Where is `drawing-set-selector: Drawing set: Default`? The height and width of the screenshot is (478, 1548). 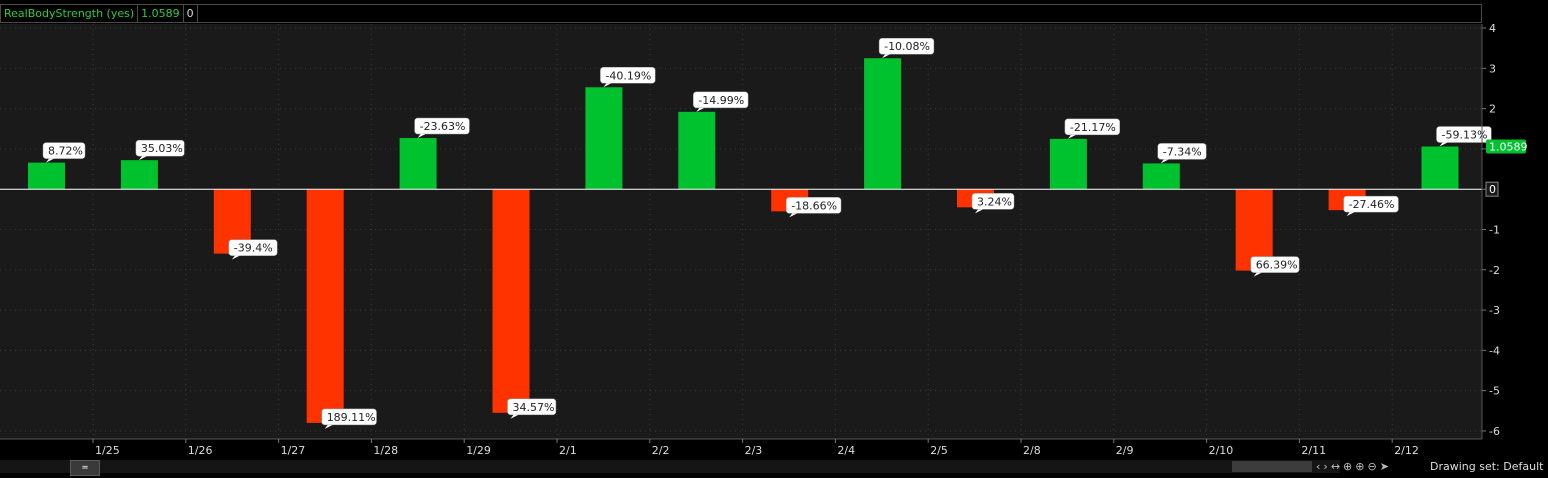
drawing-set-selector: Drawing set: Default is located at coordinates (1487, 466).